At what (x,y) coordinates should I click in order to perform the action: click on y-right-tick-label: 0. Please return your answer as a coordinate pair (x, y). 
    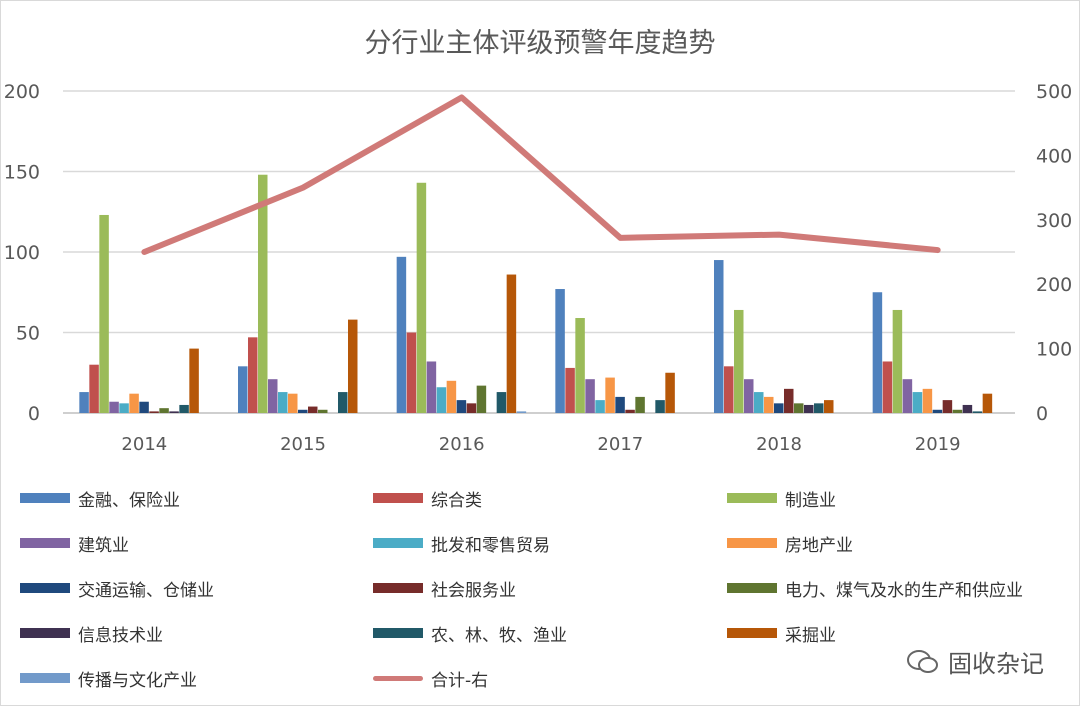
    Looking at the image, I should click on (1042, 414).